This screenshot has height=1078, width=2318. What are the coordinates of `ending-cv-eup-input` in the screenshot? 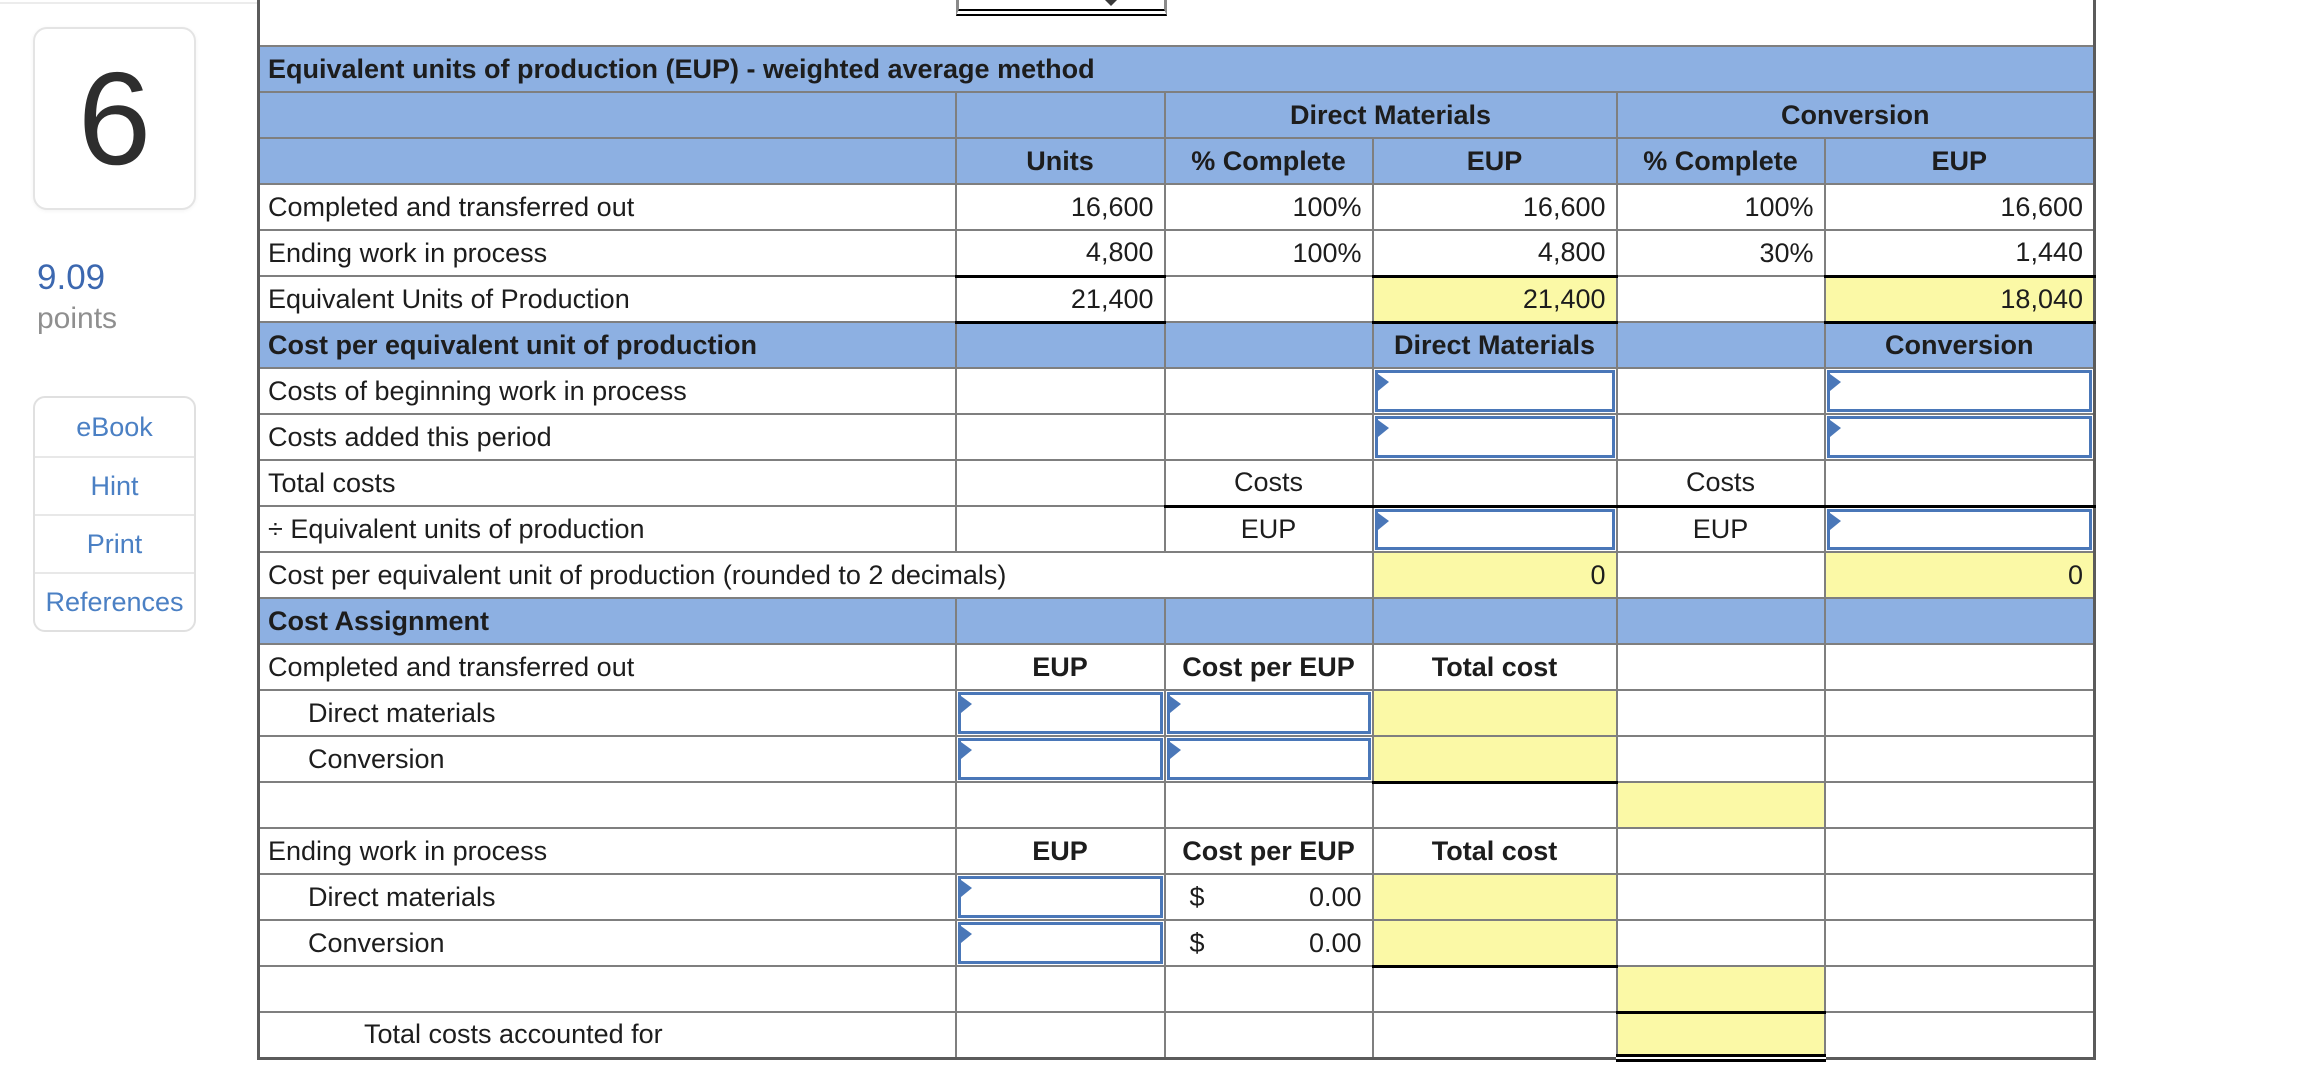 It's located at (1060, 943).